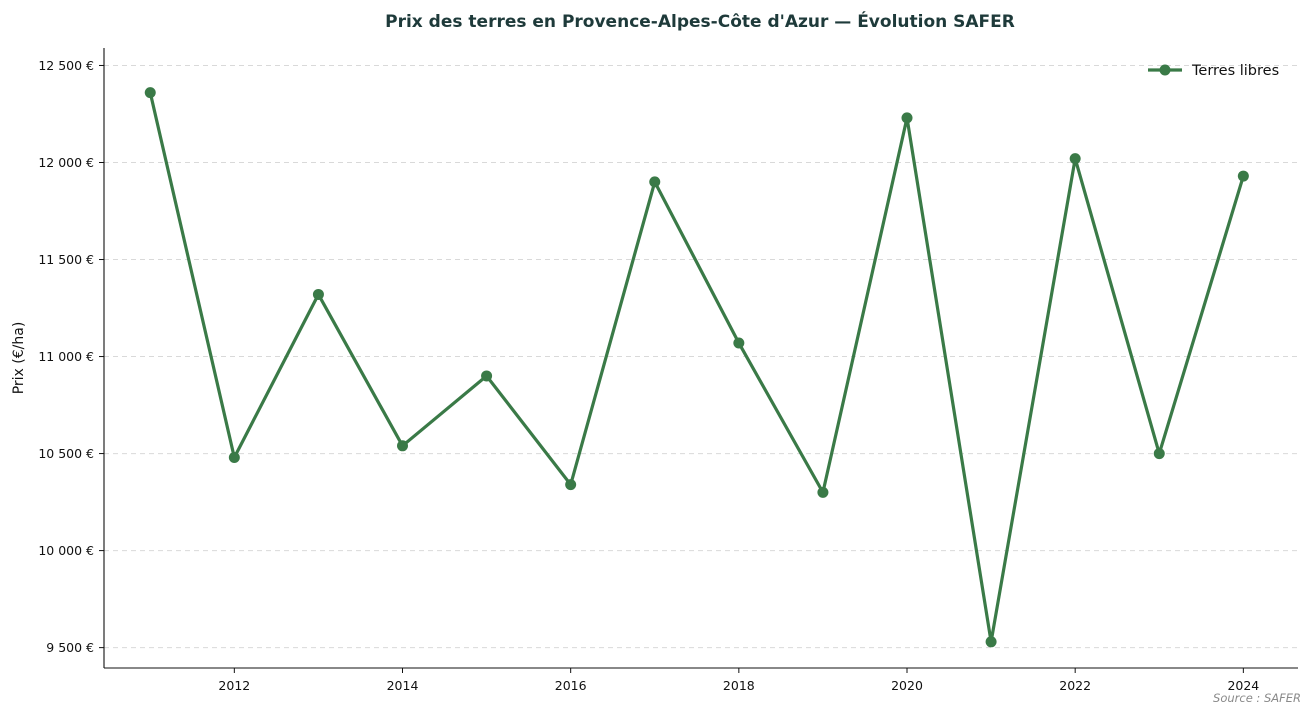 Image resolution: width=1312 pixels, height=716 pixels. I want to click on data-point-2018, so click(739, 343).